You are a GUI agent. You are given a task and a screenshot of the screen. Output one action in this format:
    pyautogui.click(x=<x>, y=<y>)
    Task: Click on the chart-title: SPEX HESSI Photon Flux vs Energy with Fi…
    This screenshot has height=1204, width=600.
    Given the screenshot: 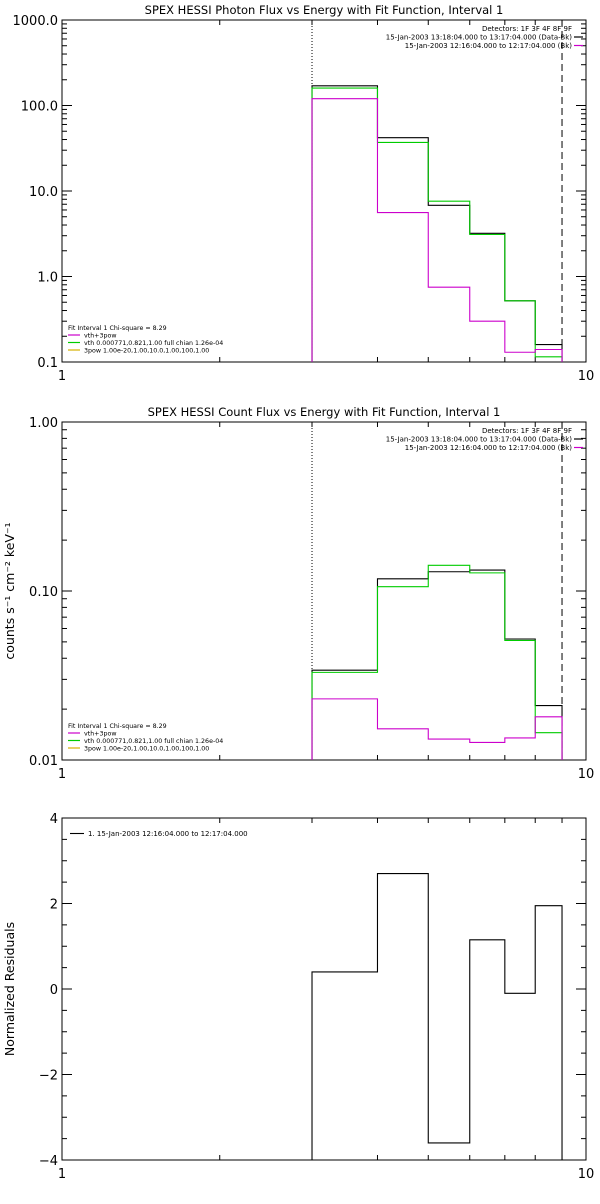 What is the action you would take?
    pyautogui.click(x=324, y=10)
    